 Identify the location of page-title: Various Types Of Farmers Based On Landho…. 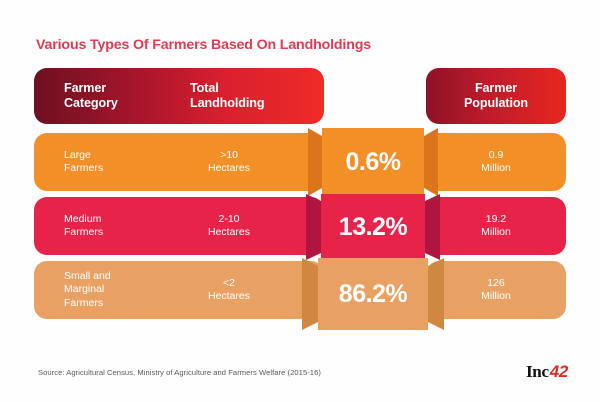
(203, 45).